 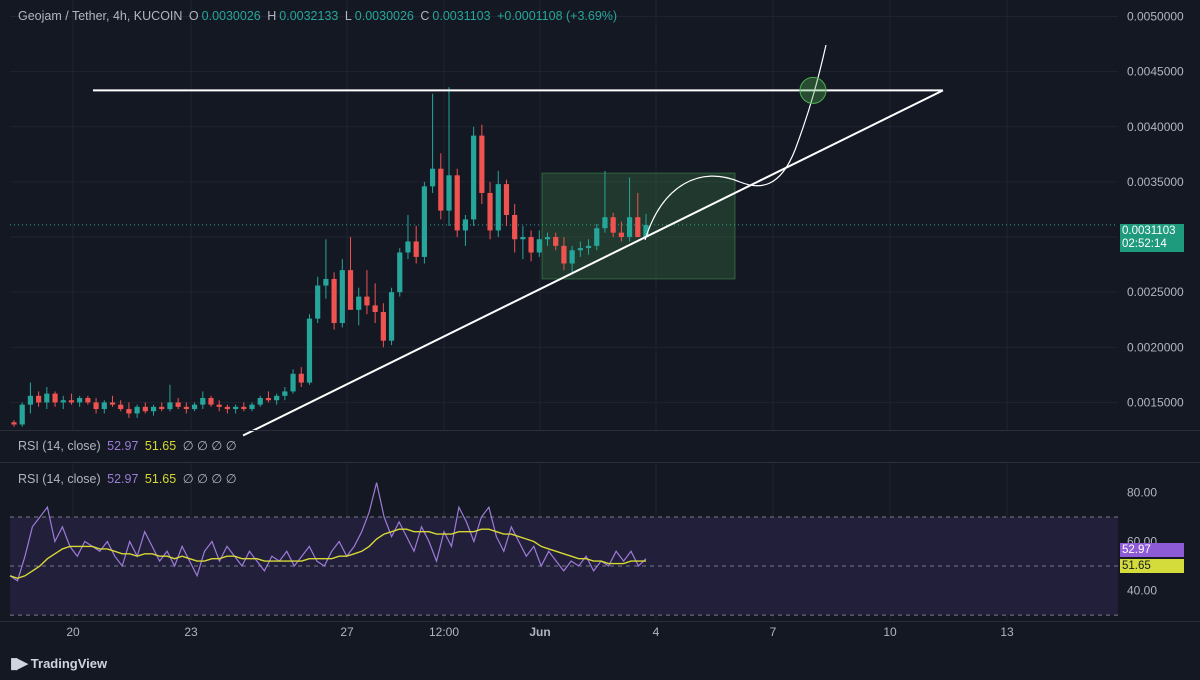 What do you see at coordinates (209, 479) in the screenshot?
I see `rsi-extra: ∅ ∅ ∅ ∅` at bounding box center [209, 479].